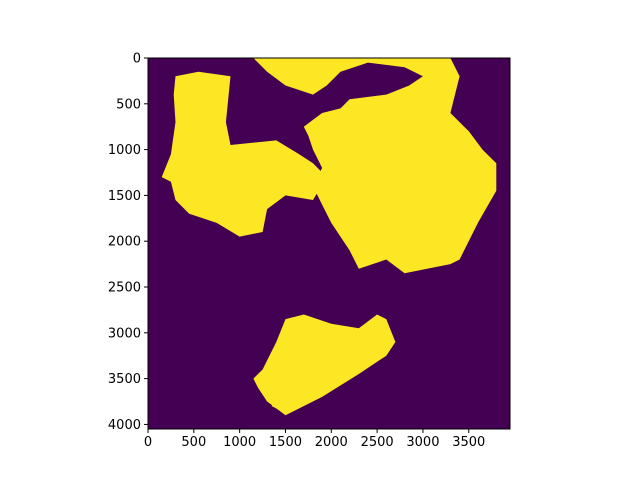 The width and height of the screenshot is (640, 480). What do you see at coordinates (377, 442) in the screenshot?
I see `x-tick-label: 2500` at bounding box center [377, 442].